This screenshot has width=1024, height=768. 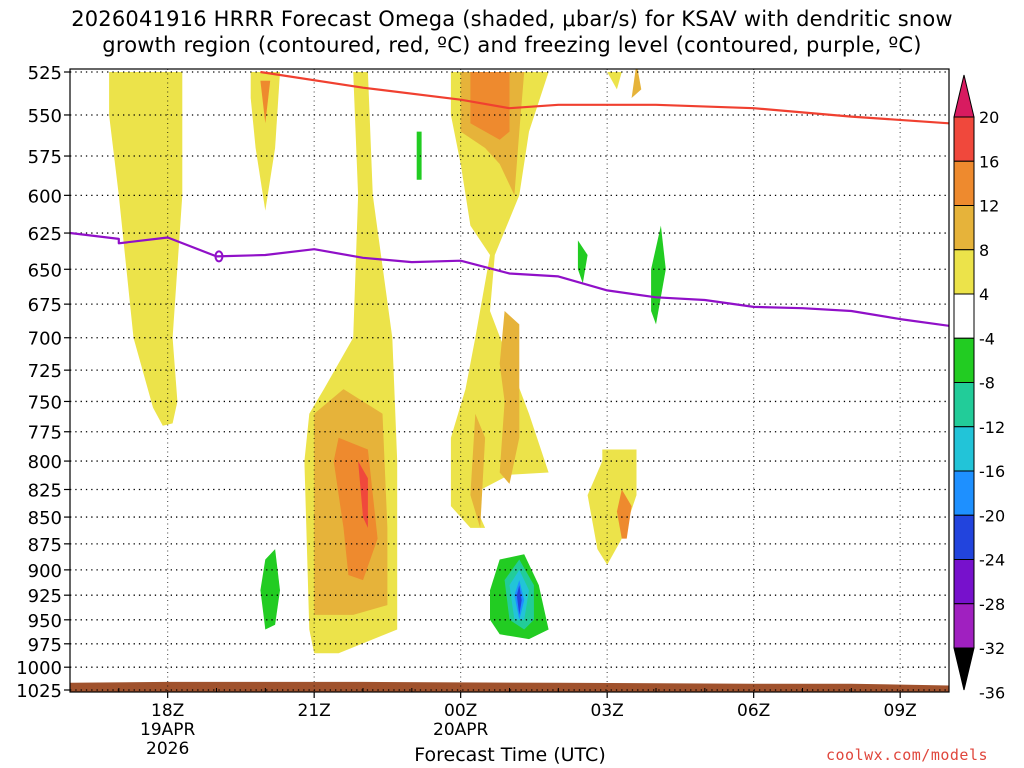 What do you see at coordinates (604, 97) in the screenshot?
I see `dendritic-snow-growth-line` at bounding box center [604, 97].